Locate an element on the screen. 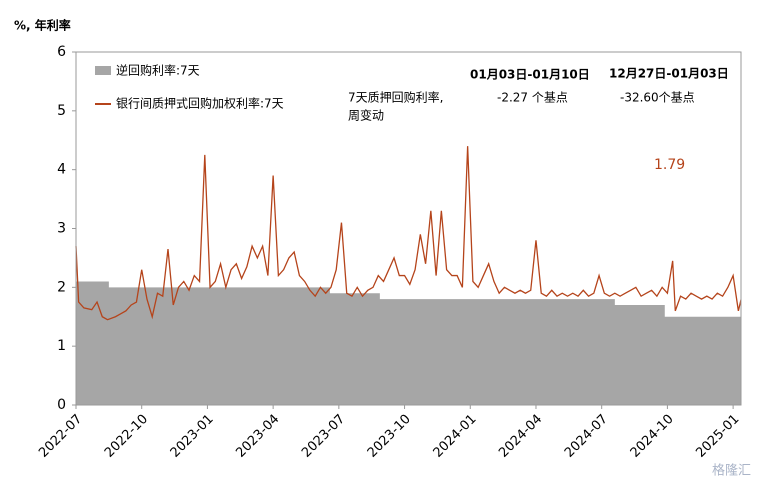 The image size is (769, 487). y-tick-label: 4 is located at coordinates (61, 170).